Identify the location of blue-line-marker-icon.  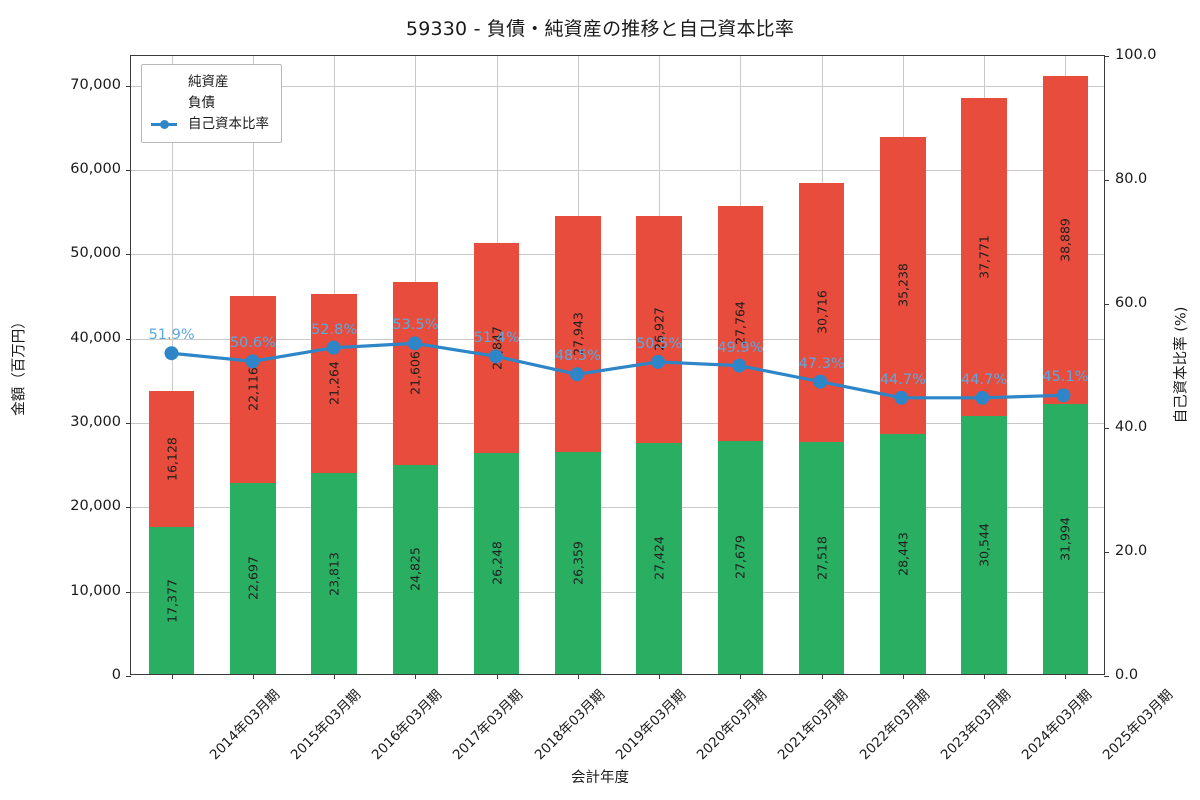
(164, 124).